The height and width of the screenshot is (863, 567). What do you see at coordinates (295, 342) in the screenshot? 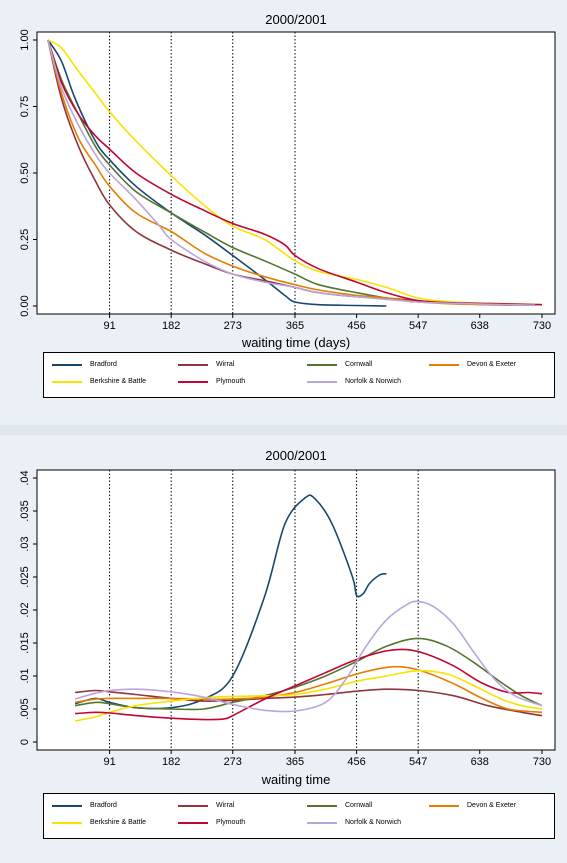
I see `survival-x-axis-label: waiting time (days)` at bounding box center [295, 342].